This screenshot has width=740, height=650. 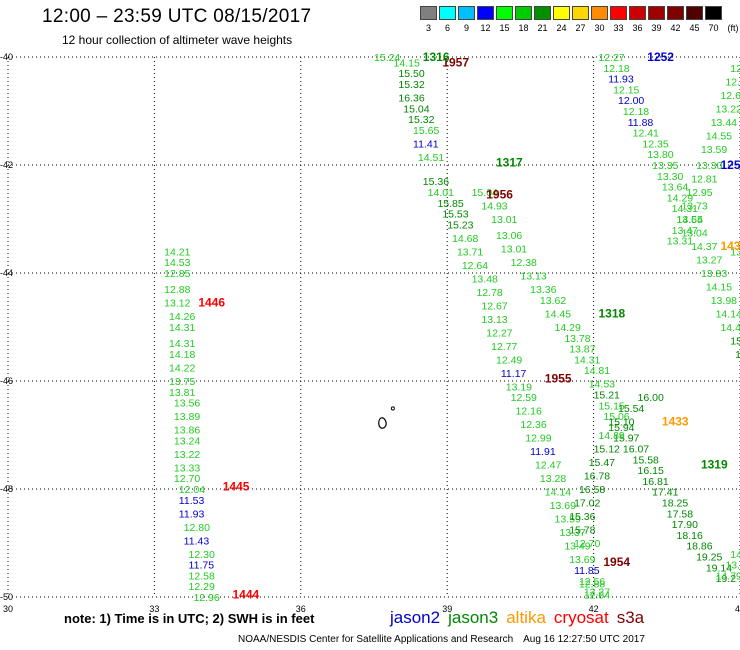 What do you see at coordinates (730, 96) in the screenshot?
I see `swh-value: 12.62` at bounding box center [730, 96].